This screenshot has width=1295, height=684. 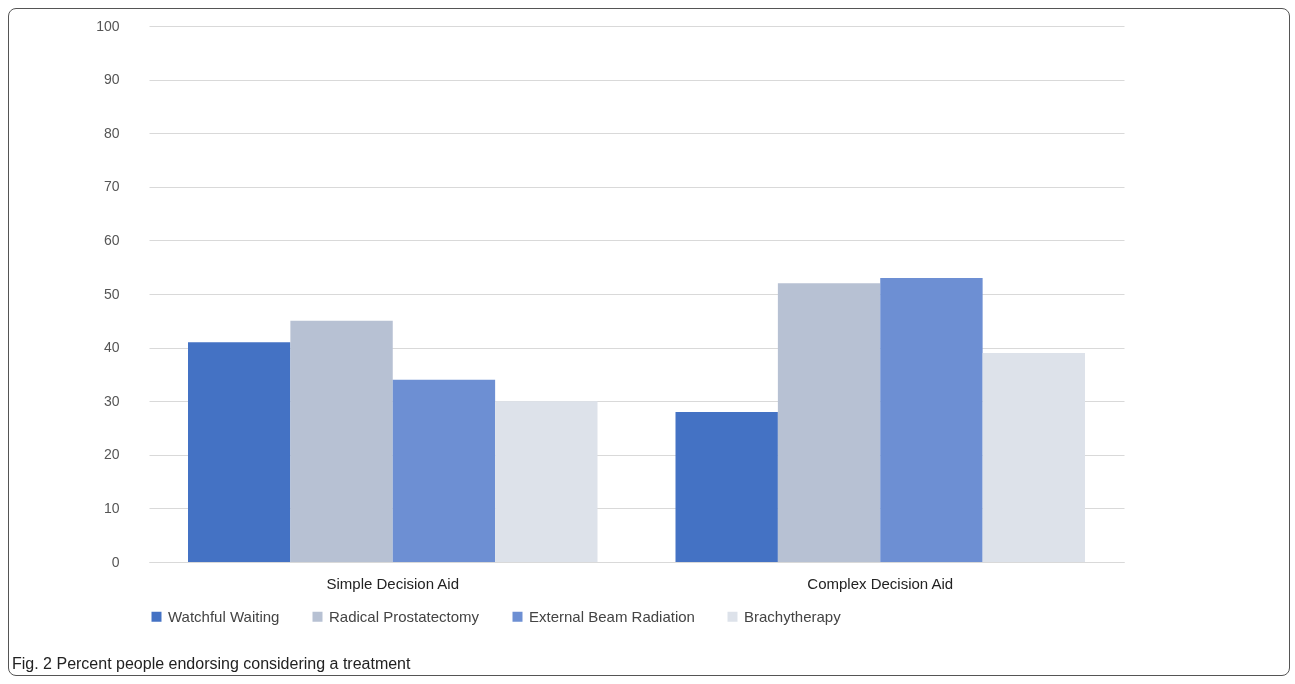 I want to click on text: Fig. 2 Percent people endorsing considering a treatment, so click(x=211, y=664).